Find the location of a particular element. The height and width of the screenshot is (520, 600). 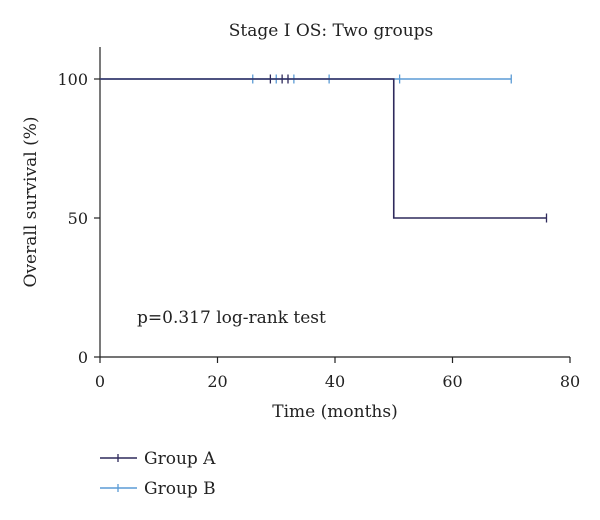

legend: Group A Group B is located at coordinates (158, 474).